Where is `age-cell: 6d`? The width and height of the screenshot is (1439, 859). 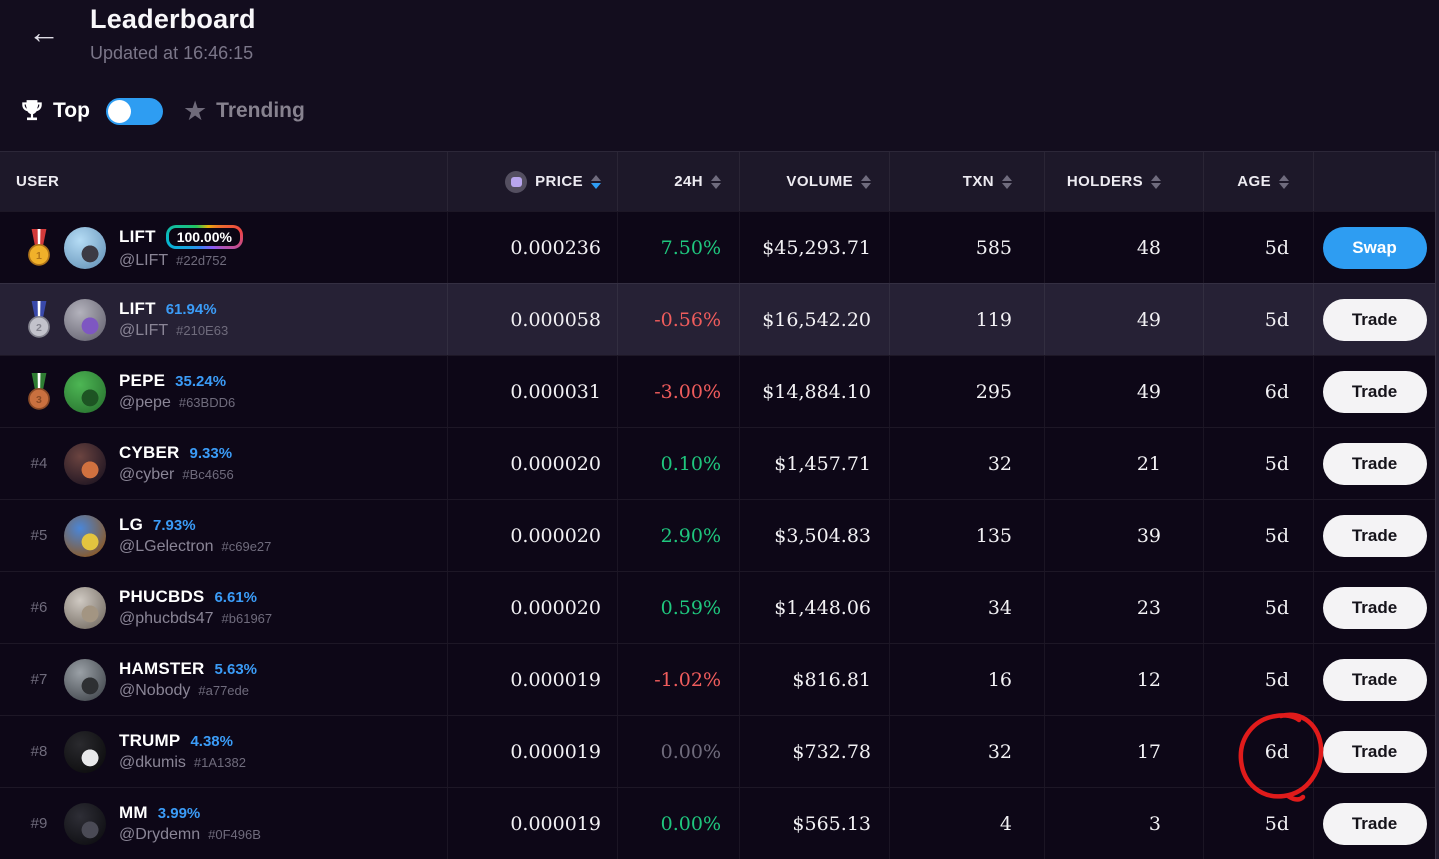
age-cell: 6d is located at coordinates (1259, 391).